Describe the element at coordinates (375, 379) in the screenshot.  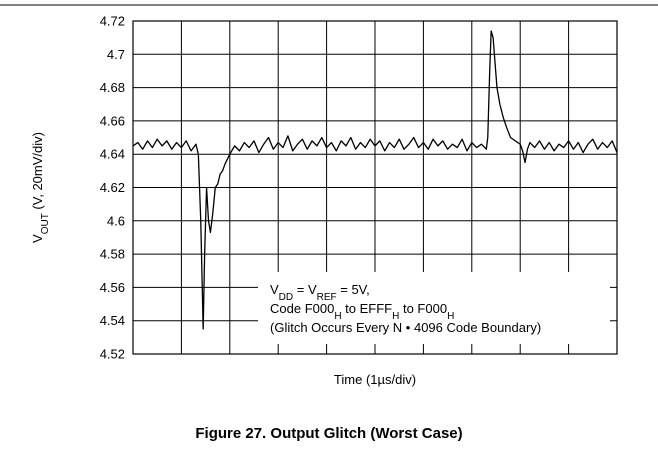
I see `x-axis-label: Time (1µs/div)` at that location.